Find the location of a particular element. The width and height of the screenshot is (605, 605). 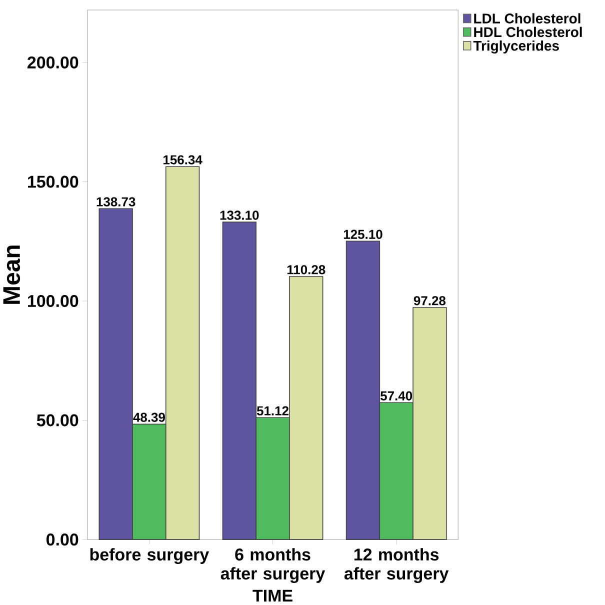

legend-label: HDL Cholesterol is located at coordinates (528, 32).